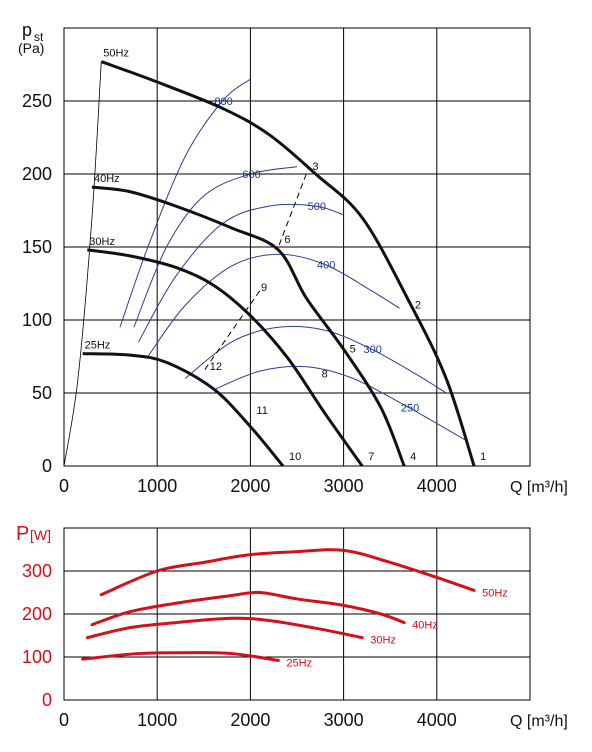 This screenshot has height=752, width=592. What do you see at coordinates (287, 572) in the screenshot?
I see `power-curve-50Hz` at bounding box center [287, 572].